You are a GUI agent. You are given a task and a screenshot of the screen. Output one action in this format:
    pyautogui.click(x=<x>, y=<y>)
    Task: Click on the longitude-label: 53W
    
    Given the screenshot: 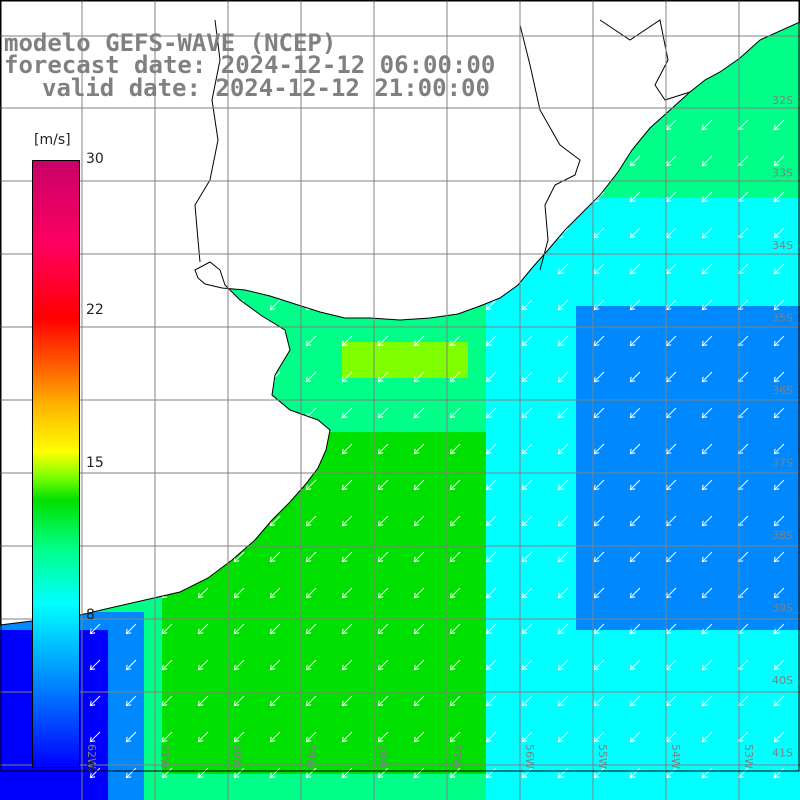 What is the action you would take?
    pyautogui.click(x=748, y=756)
    